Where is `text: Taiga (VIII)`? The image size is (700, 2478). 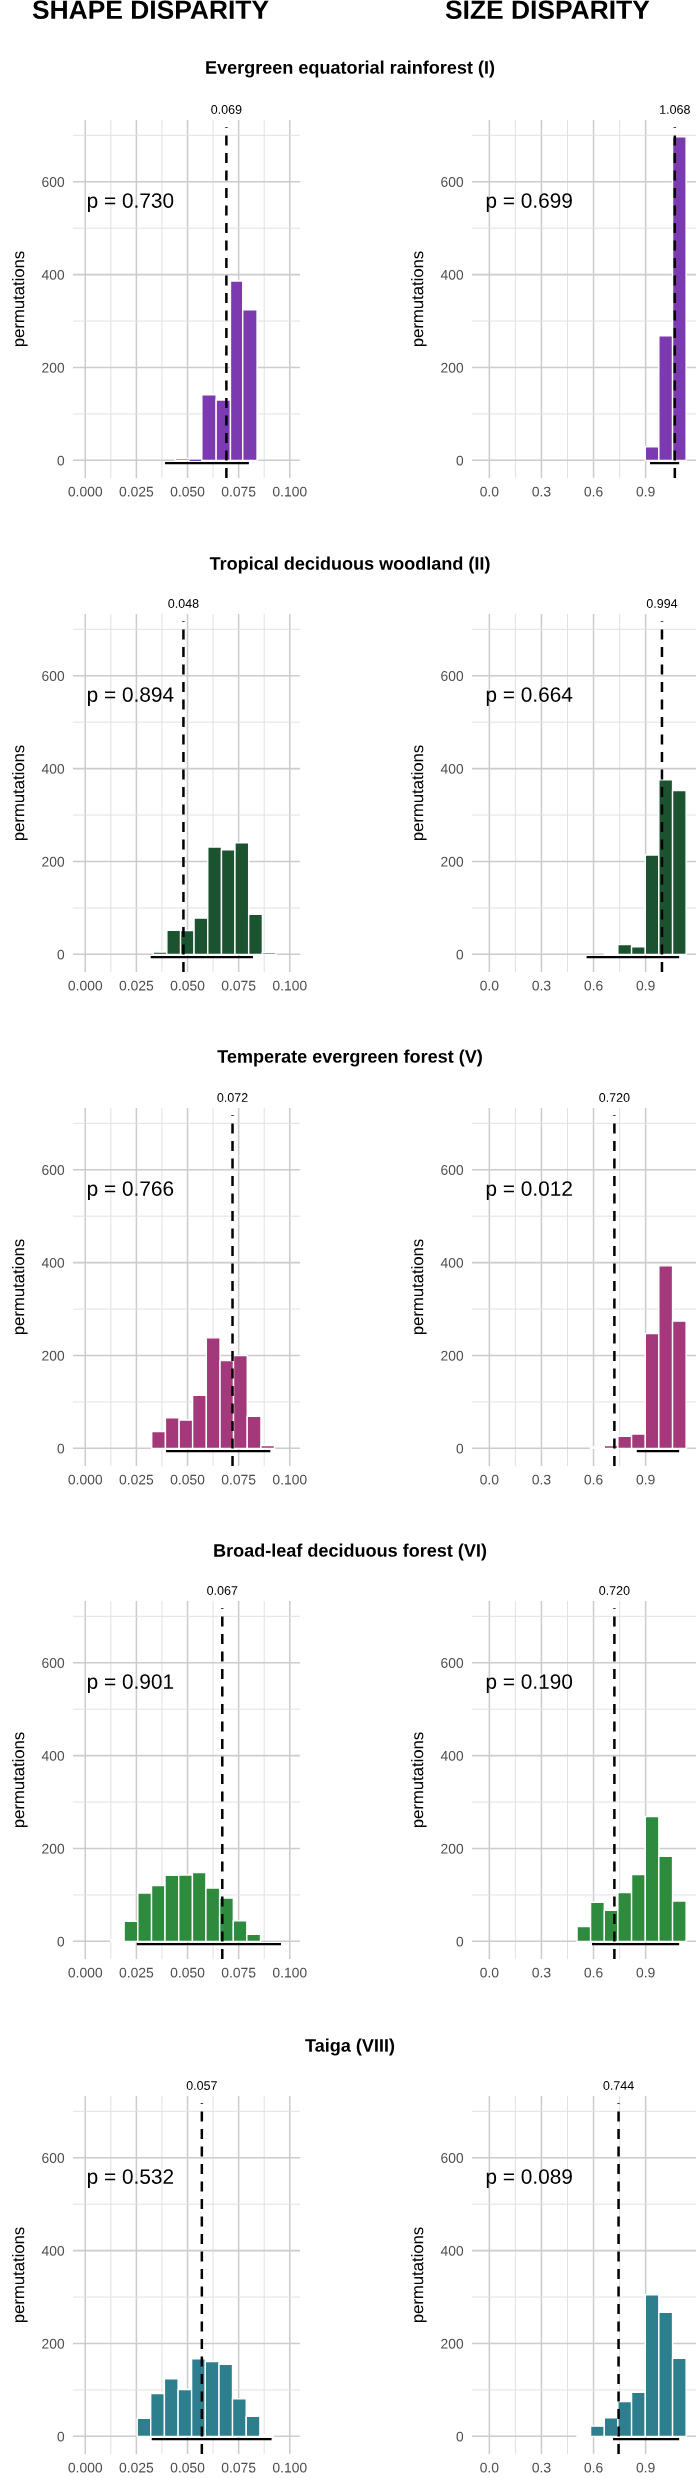
text: Taiga (VIII) is located at coordinates (350, 2047).